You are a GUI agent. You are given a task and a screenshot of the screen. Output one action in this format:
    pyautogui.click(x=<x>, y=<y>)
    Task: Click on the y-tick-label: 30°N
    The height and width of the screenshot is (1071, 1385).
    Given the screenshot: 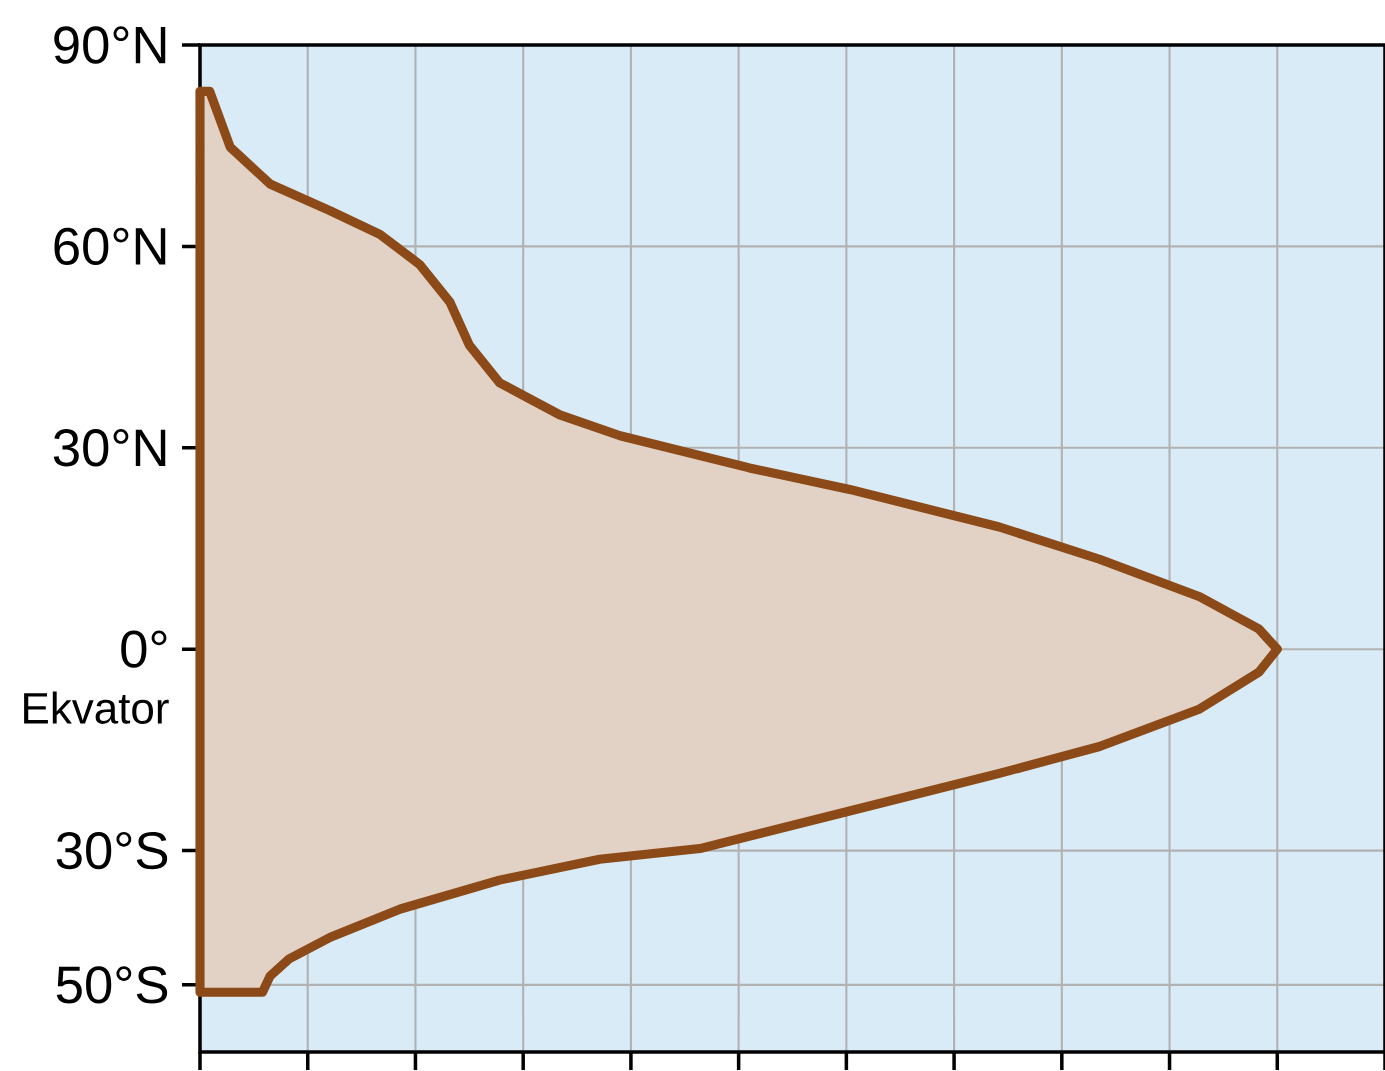 What is the action you would take?
    pyautogui.click(x=109, y=448)
    